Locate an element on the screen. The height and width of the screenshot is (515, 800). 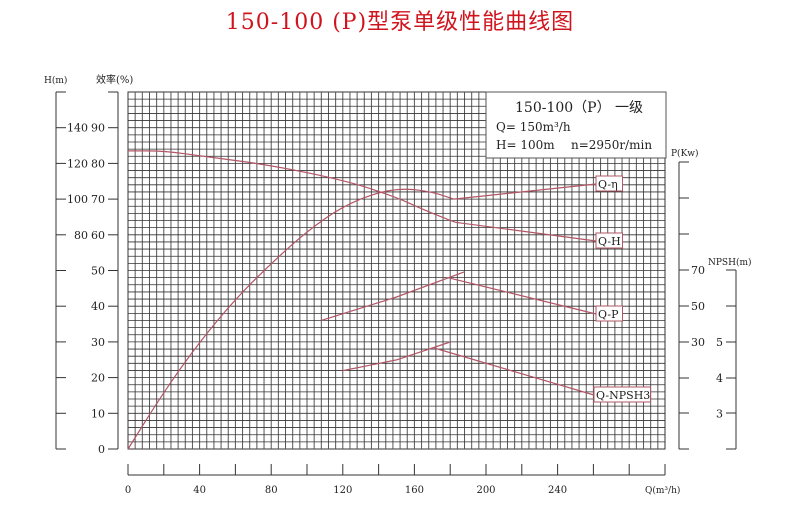
head-tick-label: 120 is located at coordinates (77, 163).